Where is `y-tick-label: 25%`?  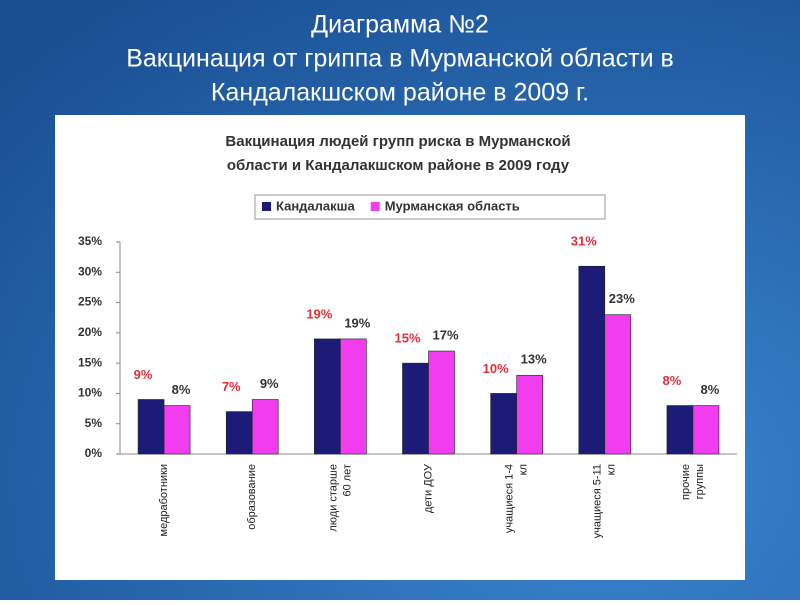
y-tick-label: 25% is located at coordinates (90, 302).